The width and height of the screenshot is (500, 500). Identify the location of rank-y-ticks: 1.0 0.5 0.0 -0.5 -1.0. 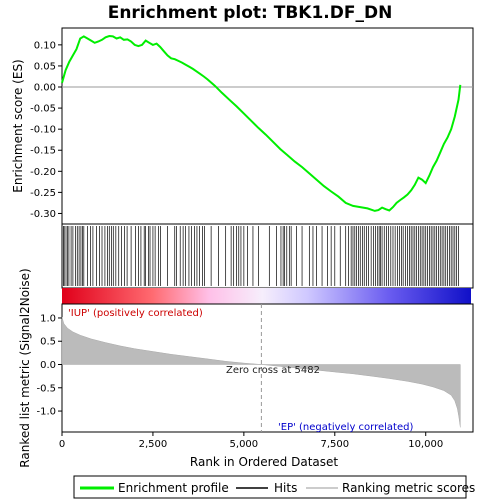
(49, 365).